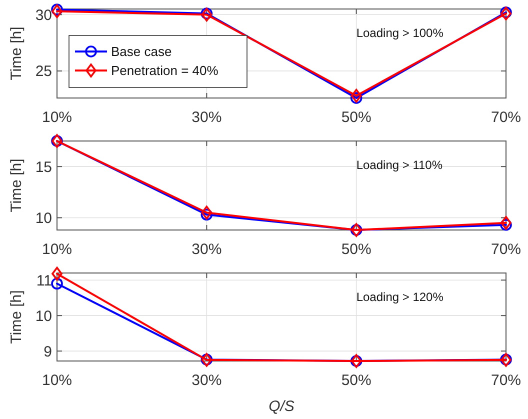  What do you see at coordinates (48, 351) in the screenshot?
I see `y-tick-label: 9` at bounding box center [48, 351].